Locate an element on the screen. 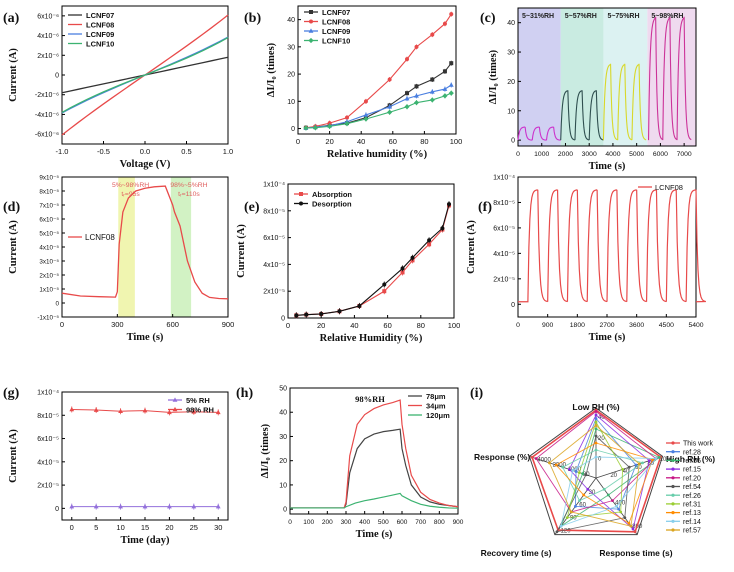  x-tick-label: 200 is located at coordinates (327, 522).